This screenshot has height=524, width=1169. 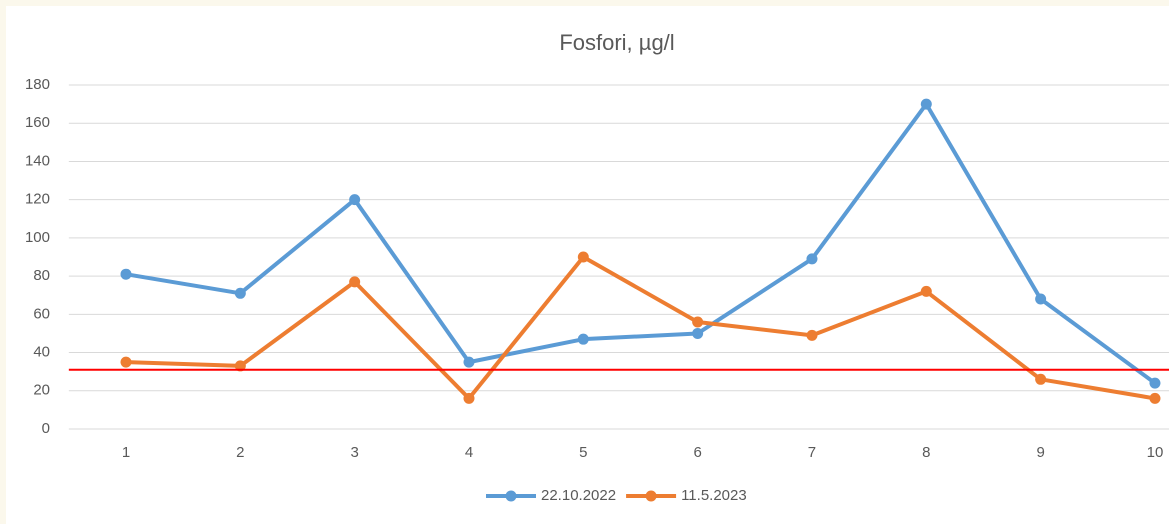 I want to click on x-tick-label: 6, so click(x=697, y=452).